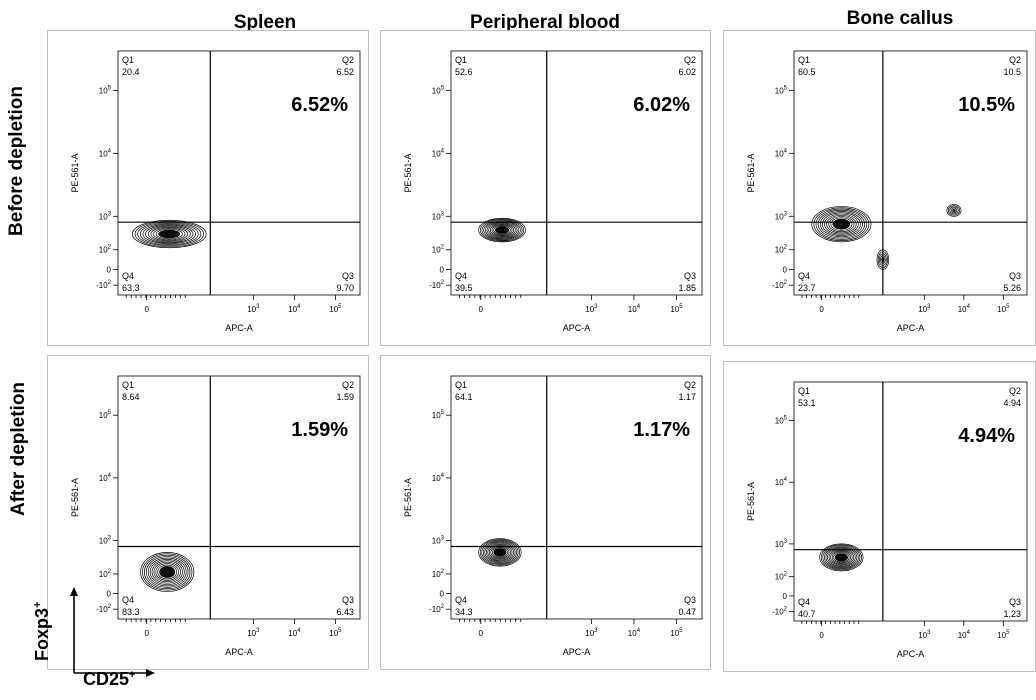 The image size is (1036, 700). What do you see at coordinates (1012, 288) in the screenshot?
I see `quadrant-q3-value: 5.26` at bounding box center [1012, 288].